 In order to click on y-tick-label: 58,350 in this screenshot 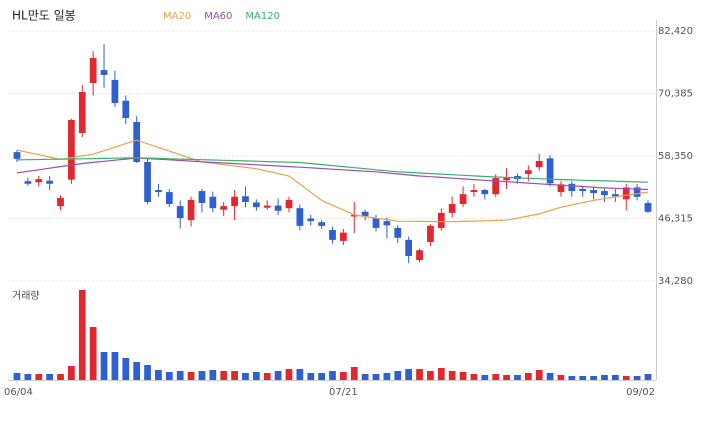, I will do `click(675, 156)`.